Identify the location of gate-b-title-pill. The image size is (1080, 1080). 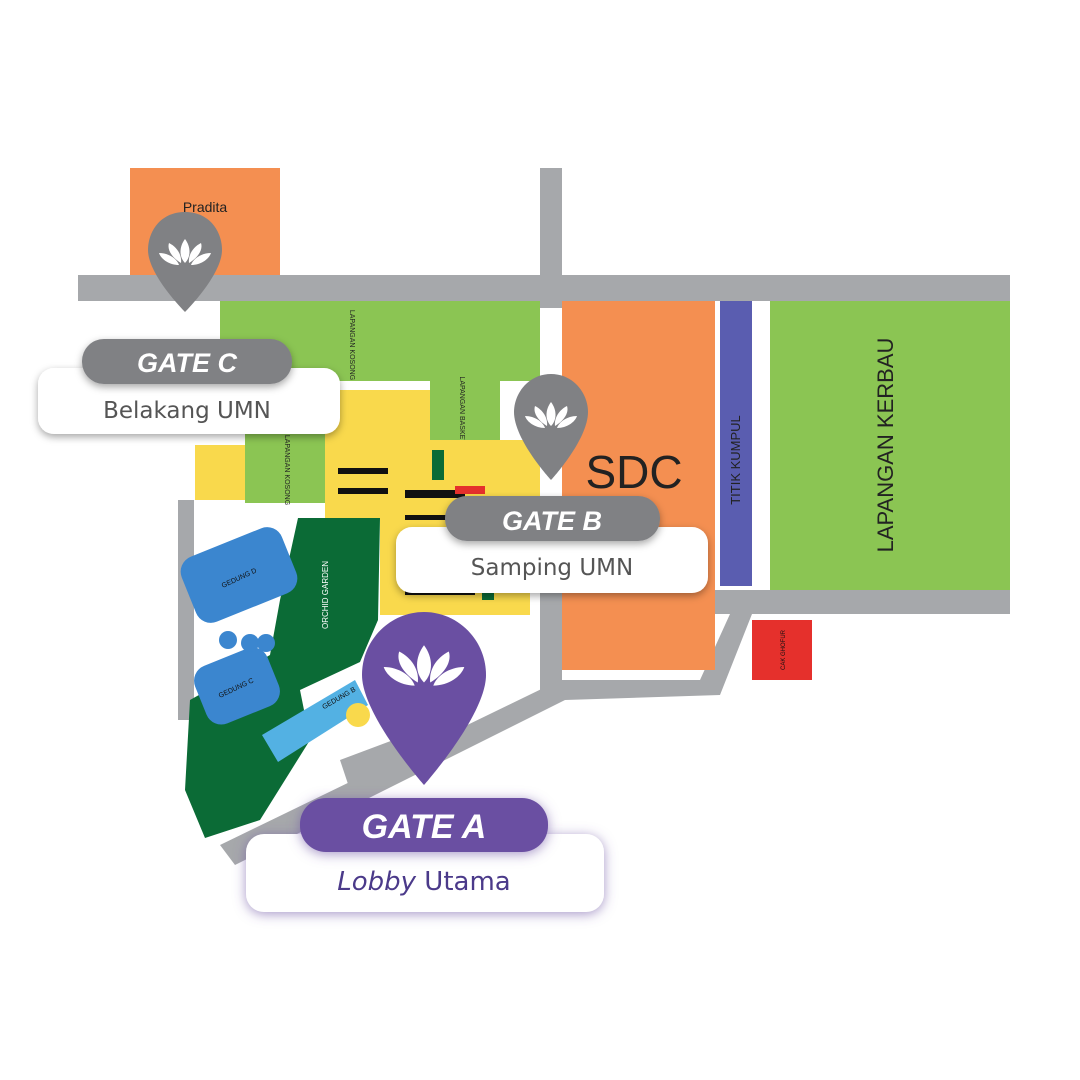
(552, 518).